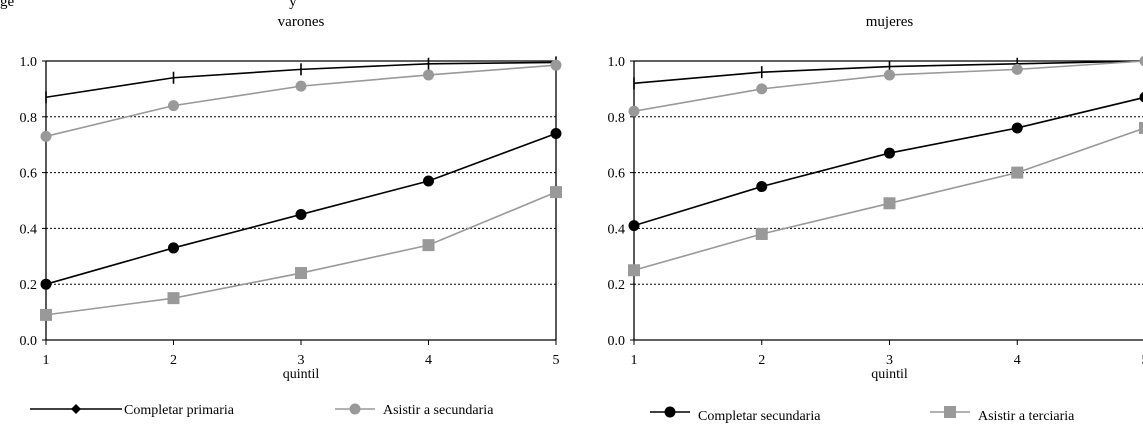 Image resolution: width=1143 pixels, height=430 pixels. I want to click on legend-right: Completar secundaria Asistir a terciaria, so click(862, 415).